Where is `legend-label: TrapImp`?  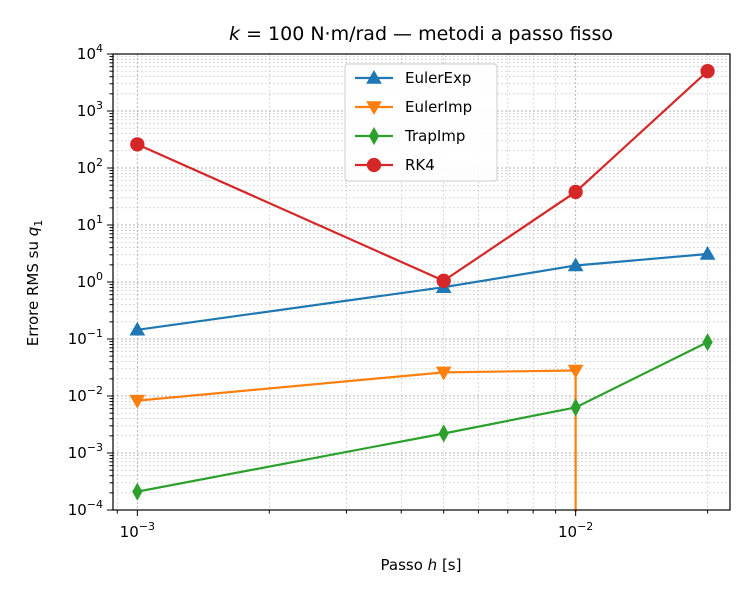
legend-label: TrapImp is located at coordinates (434, 136).